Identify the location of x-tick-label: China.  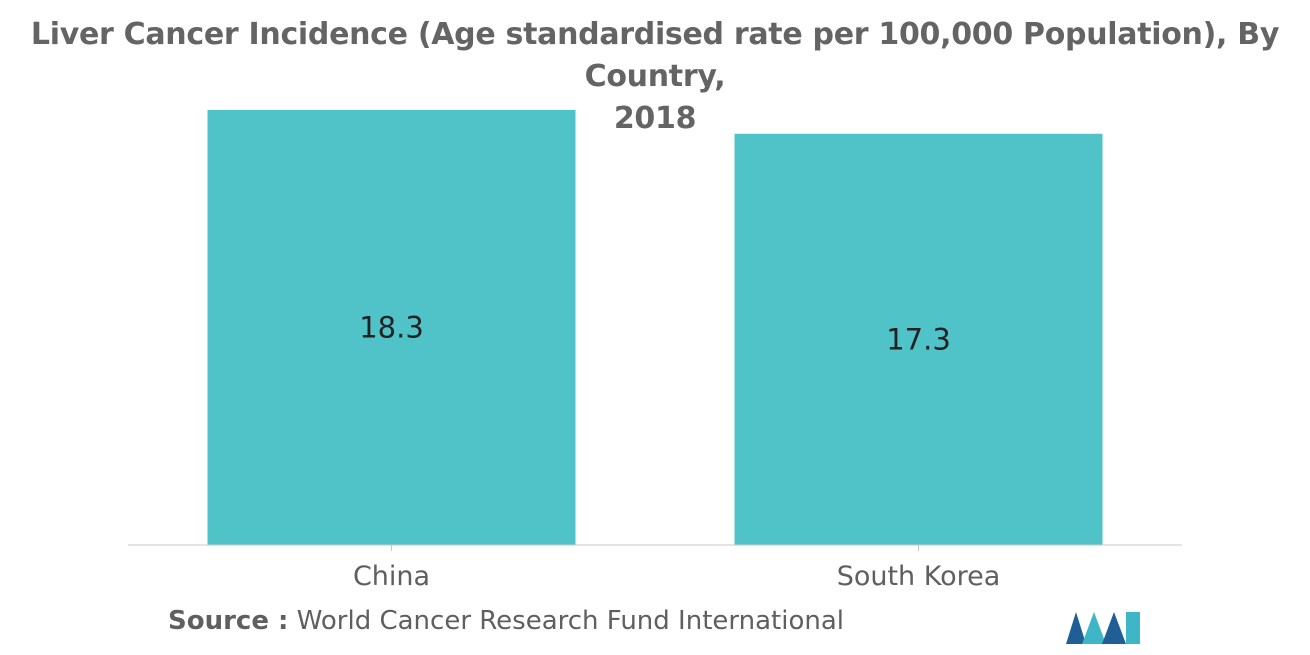
(391, 576).